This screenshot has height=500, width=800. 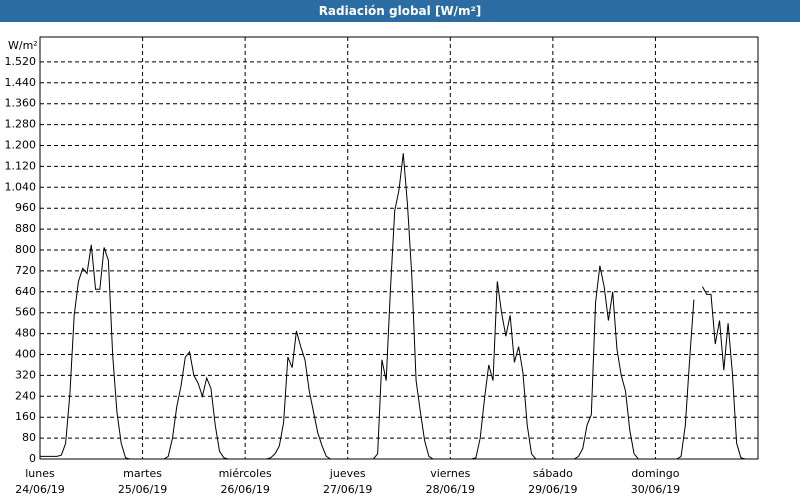 What do you see at coordinates (21, 145) in the screenshot?
I see `y-tick-label: 1.200` at bounding box center [21, 145].